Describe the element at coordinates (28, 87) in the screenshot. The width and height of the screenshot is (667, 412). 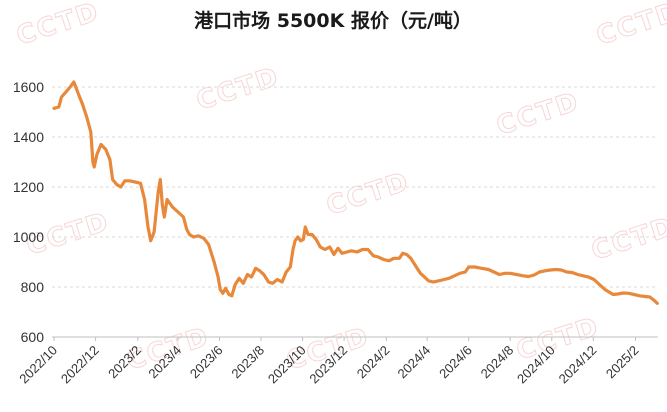
I see `y-tick-label: 1600` at that location.